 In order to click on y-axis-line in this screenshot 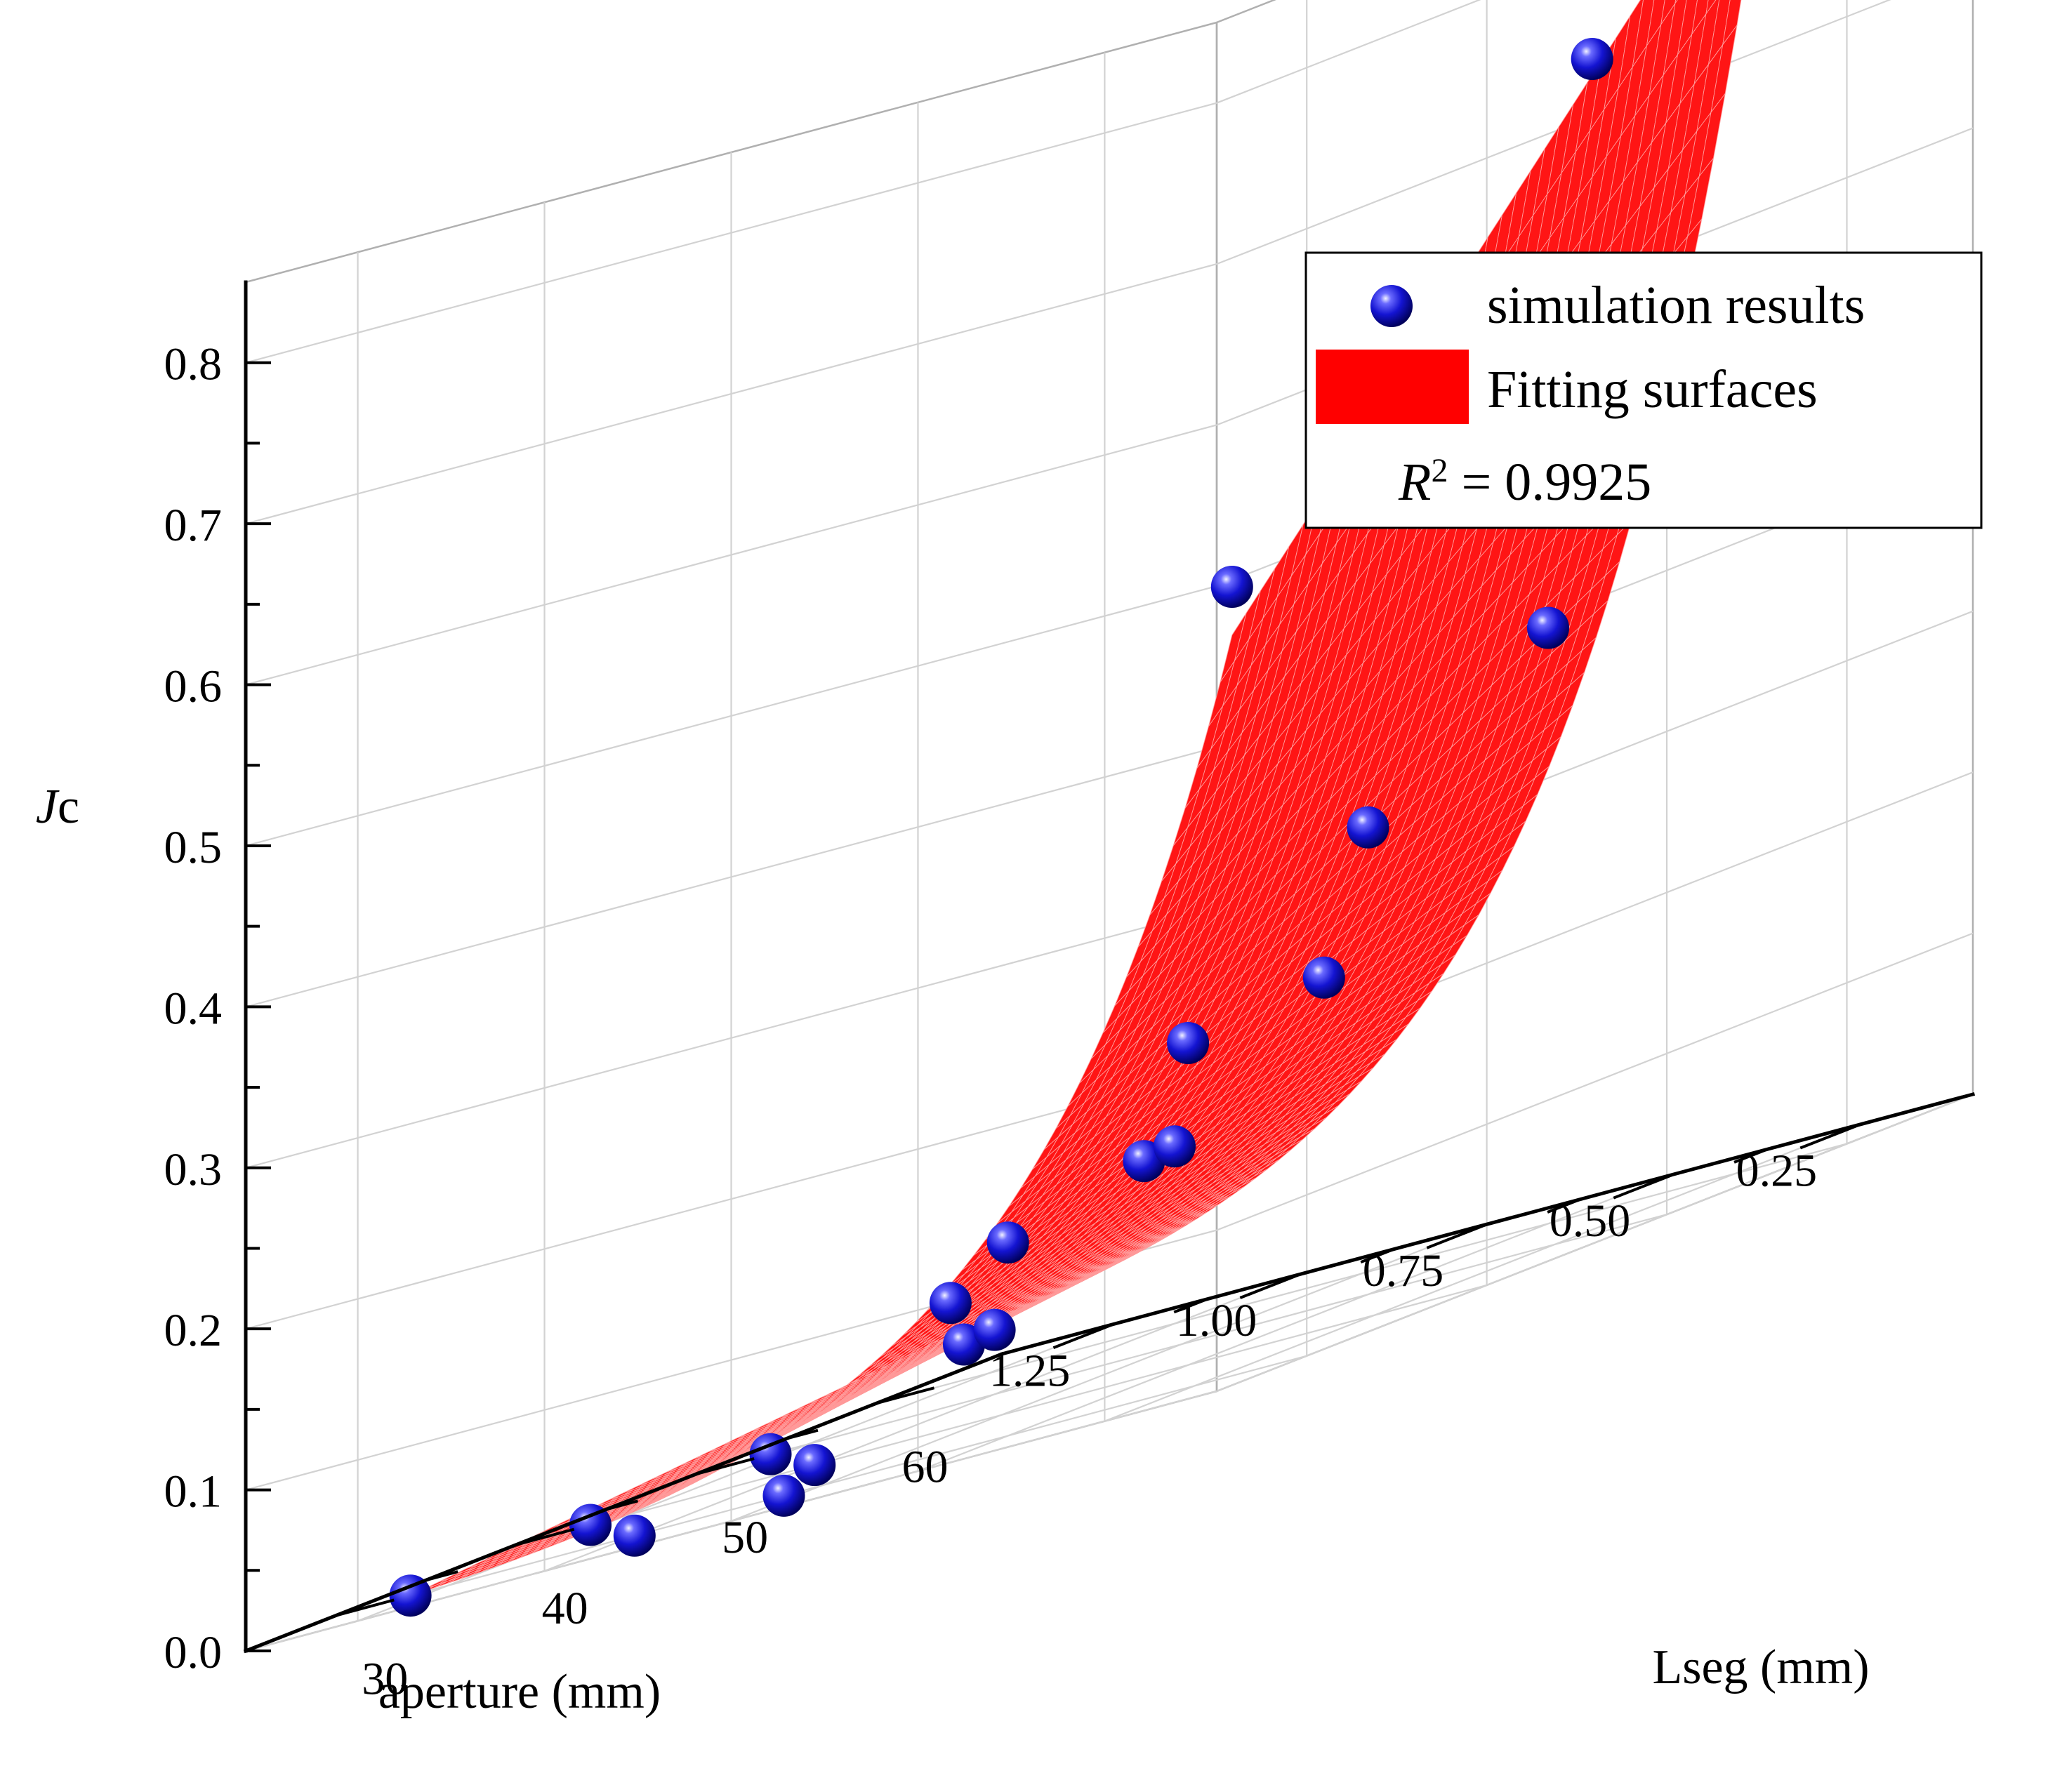, I will do `click(624, 1503)`.